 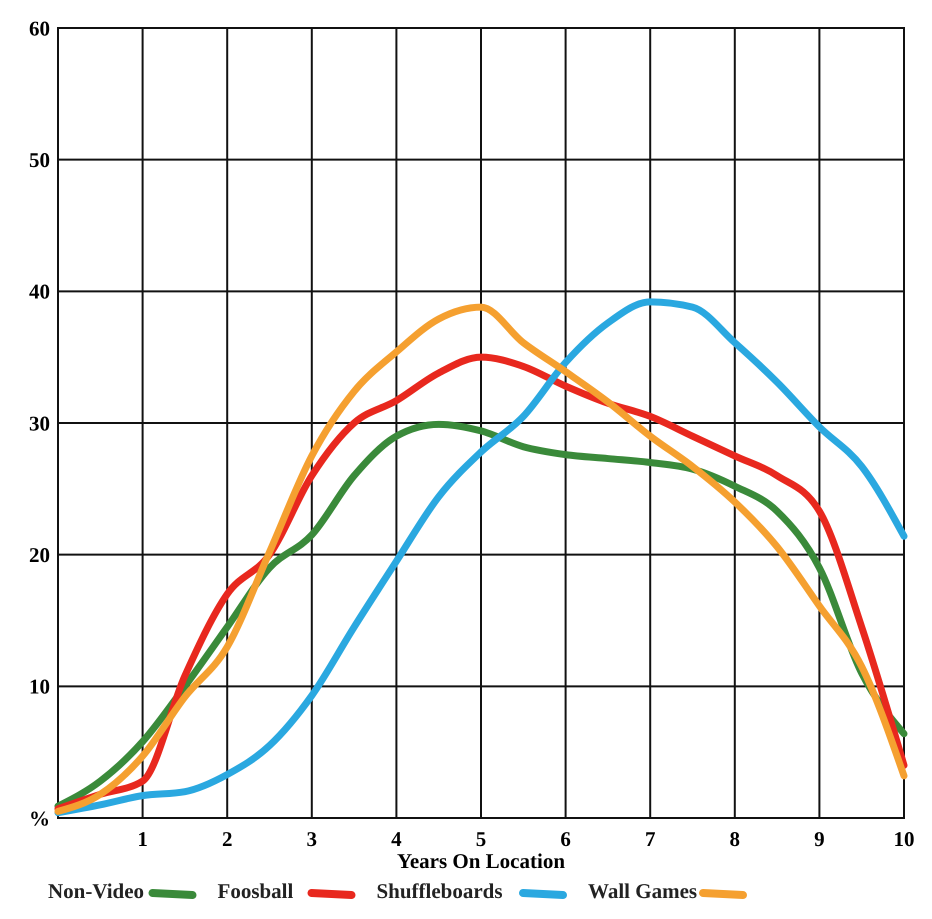 I want to click on y-tick-label: 50, so click(x=39, y=160).